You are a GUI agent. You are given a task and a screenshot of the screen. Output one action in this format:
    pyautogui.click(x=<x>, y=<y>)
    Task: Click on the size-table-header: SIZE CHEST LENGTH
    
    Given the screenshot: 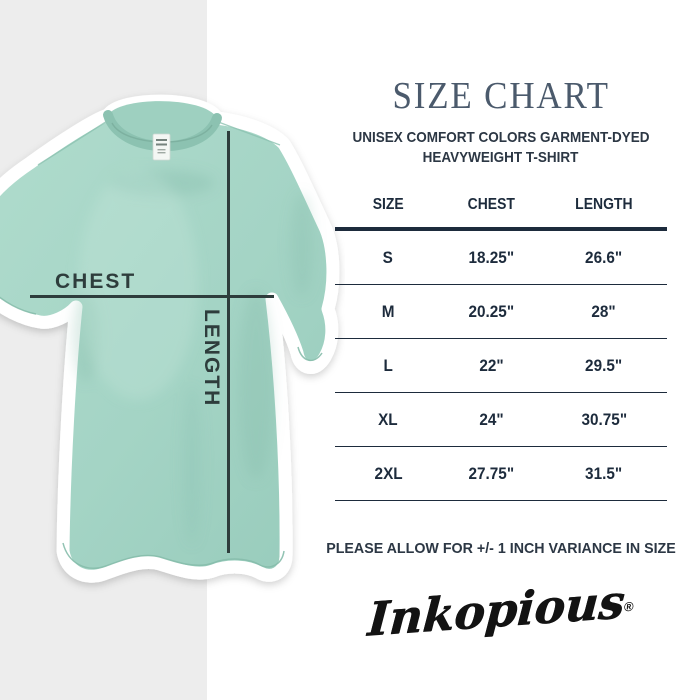 What is the action you would take?
    pyautogui.click(x=501, y=207)
    